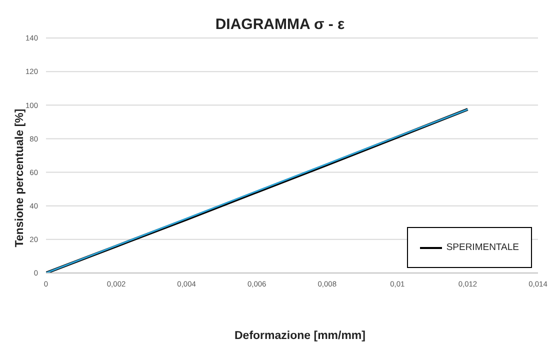 The width and height of the screenshot is (560, 360). Describe the element at coordinates (20, 178) in the screenshot. I see `y-axis-title: Tensione percentuale [%]` at that location.